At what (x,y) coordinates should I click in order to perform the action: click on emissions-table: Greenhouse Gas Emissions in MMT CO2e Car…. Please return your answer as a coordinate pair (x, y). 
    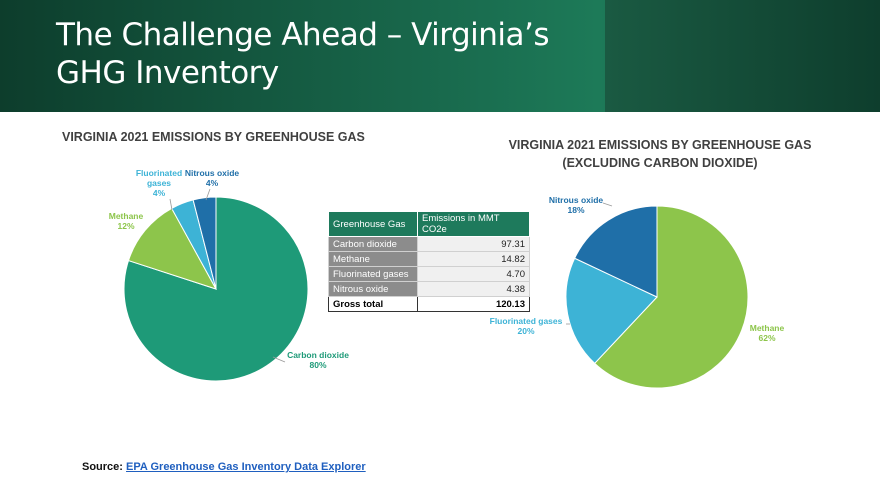
    Looking at the image, I should click on (429, 261).